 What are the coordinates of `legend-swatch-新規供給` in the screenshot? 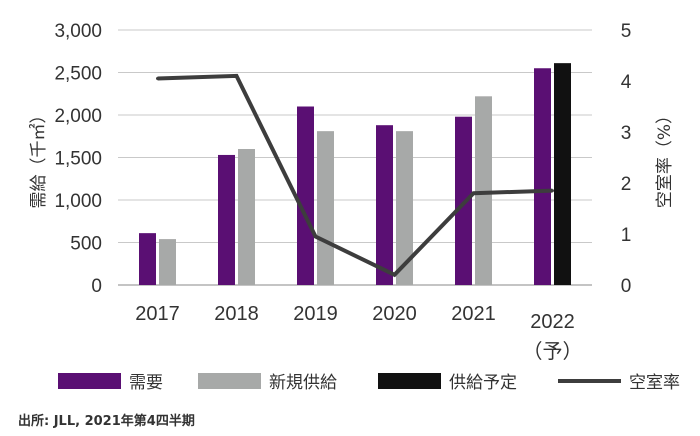 It's located at (229, 381).